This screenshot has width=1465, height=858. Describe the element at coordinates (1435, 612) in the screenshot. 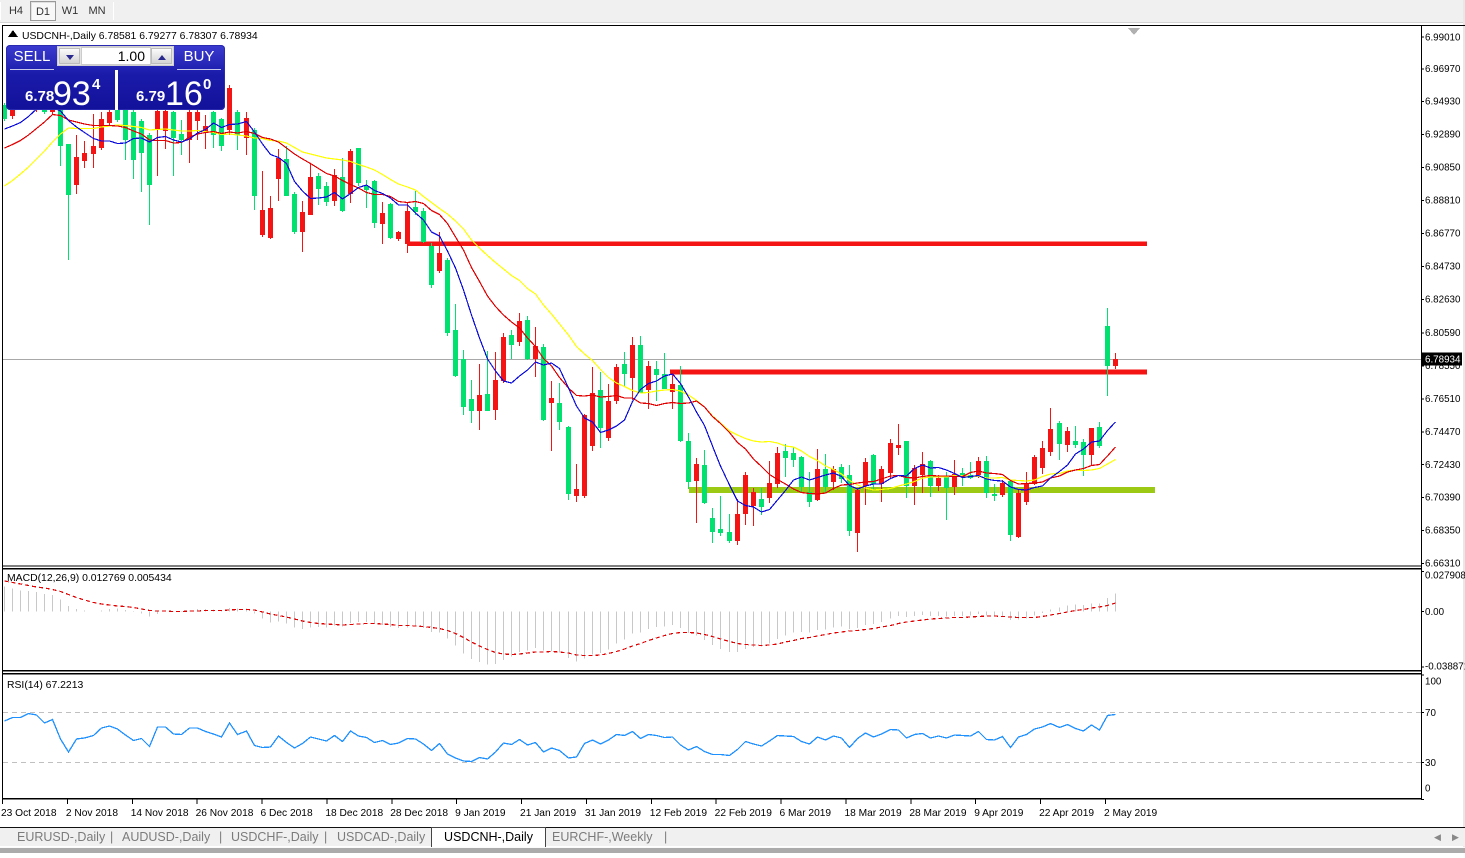

I see `svg-text: 0.00` at that location.